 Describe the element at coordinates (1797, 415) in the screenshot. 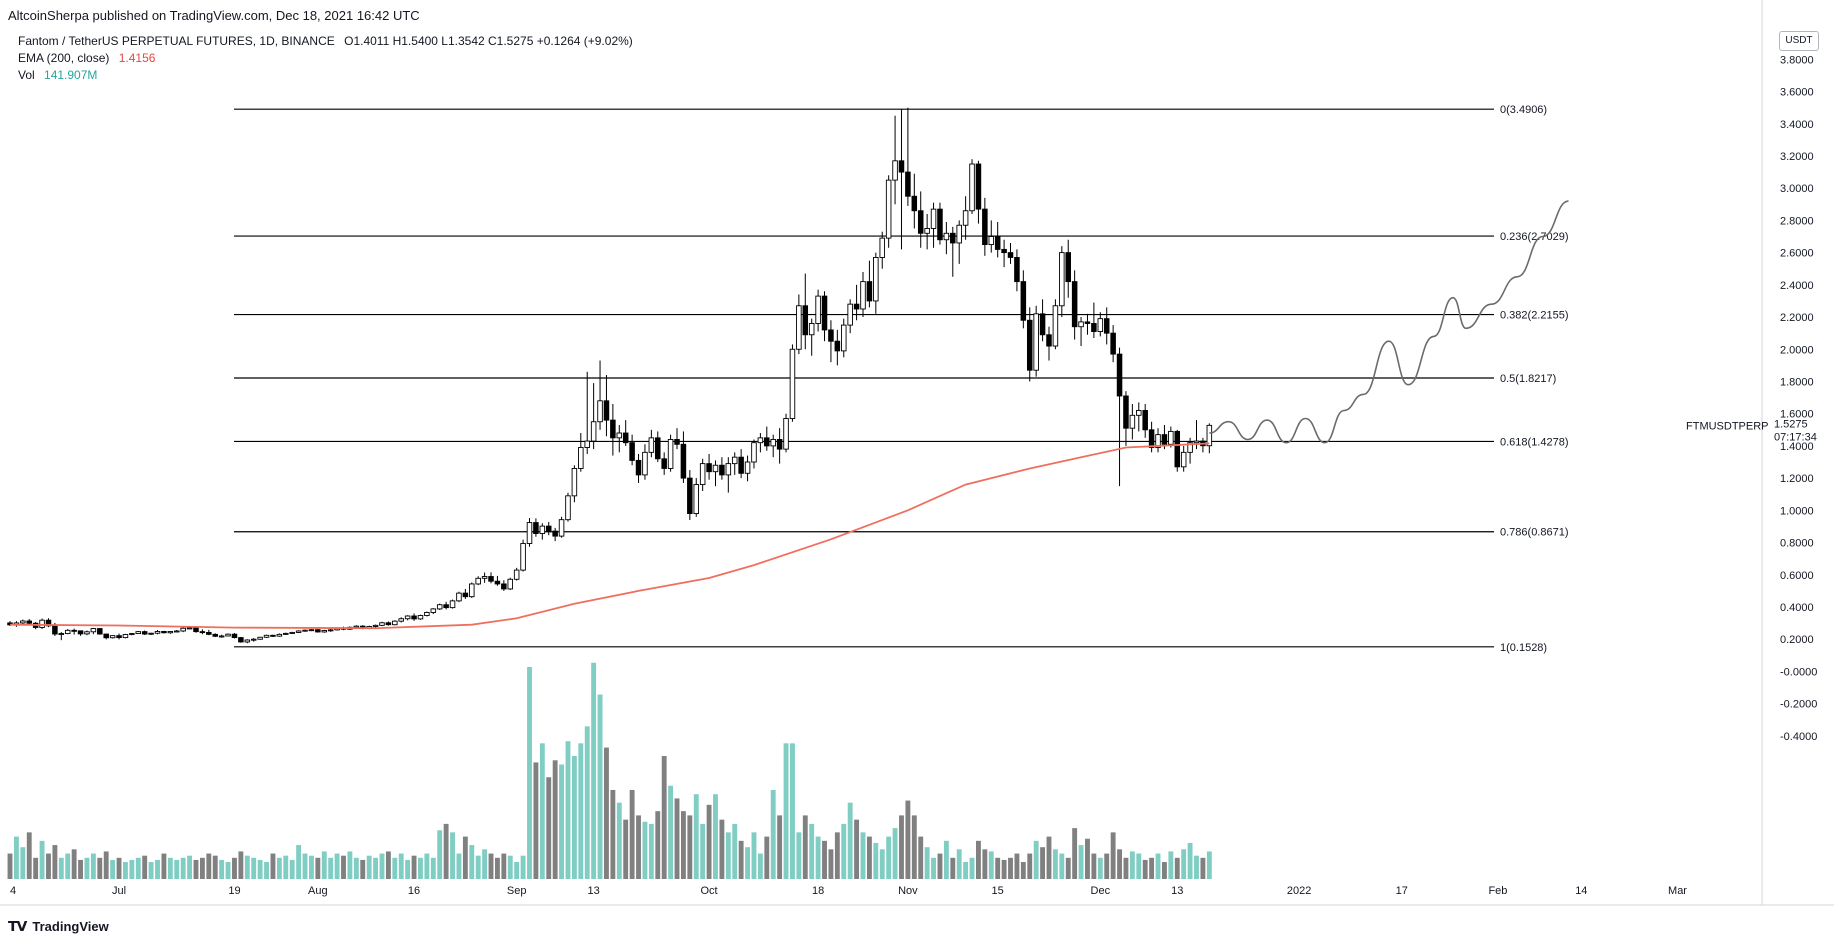

I see `price-tick-label: 1.6000` at that location.